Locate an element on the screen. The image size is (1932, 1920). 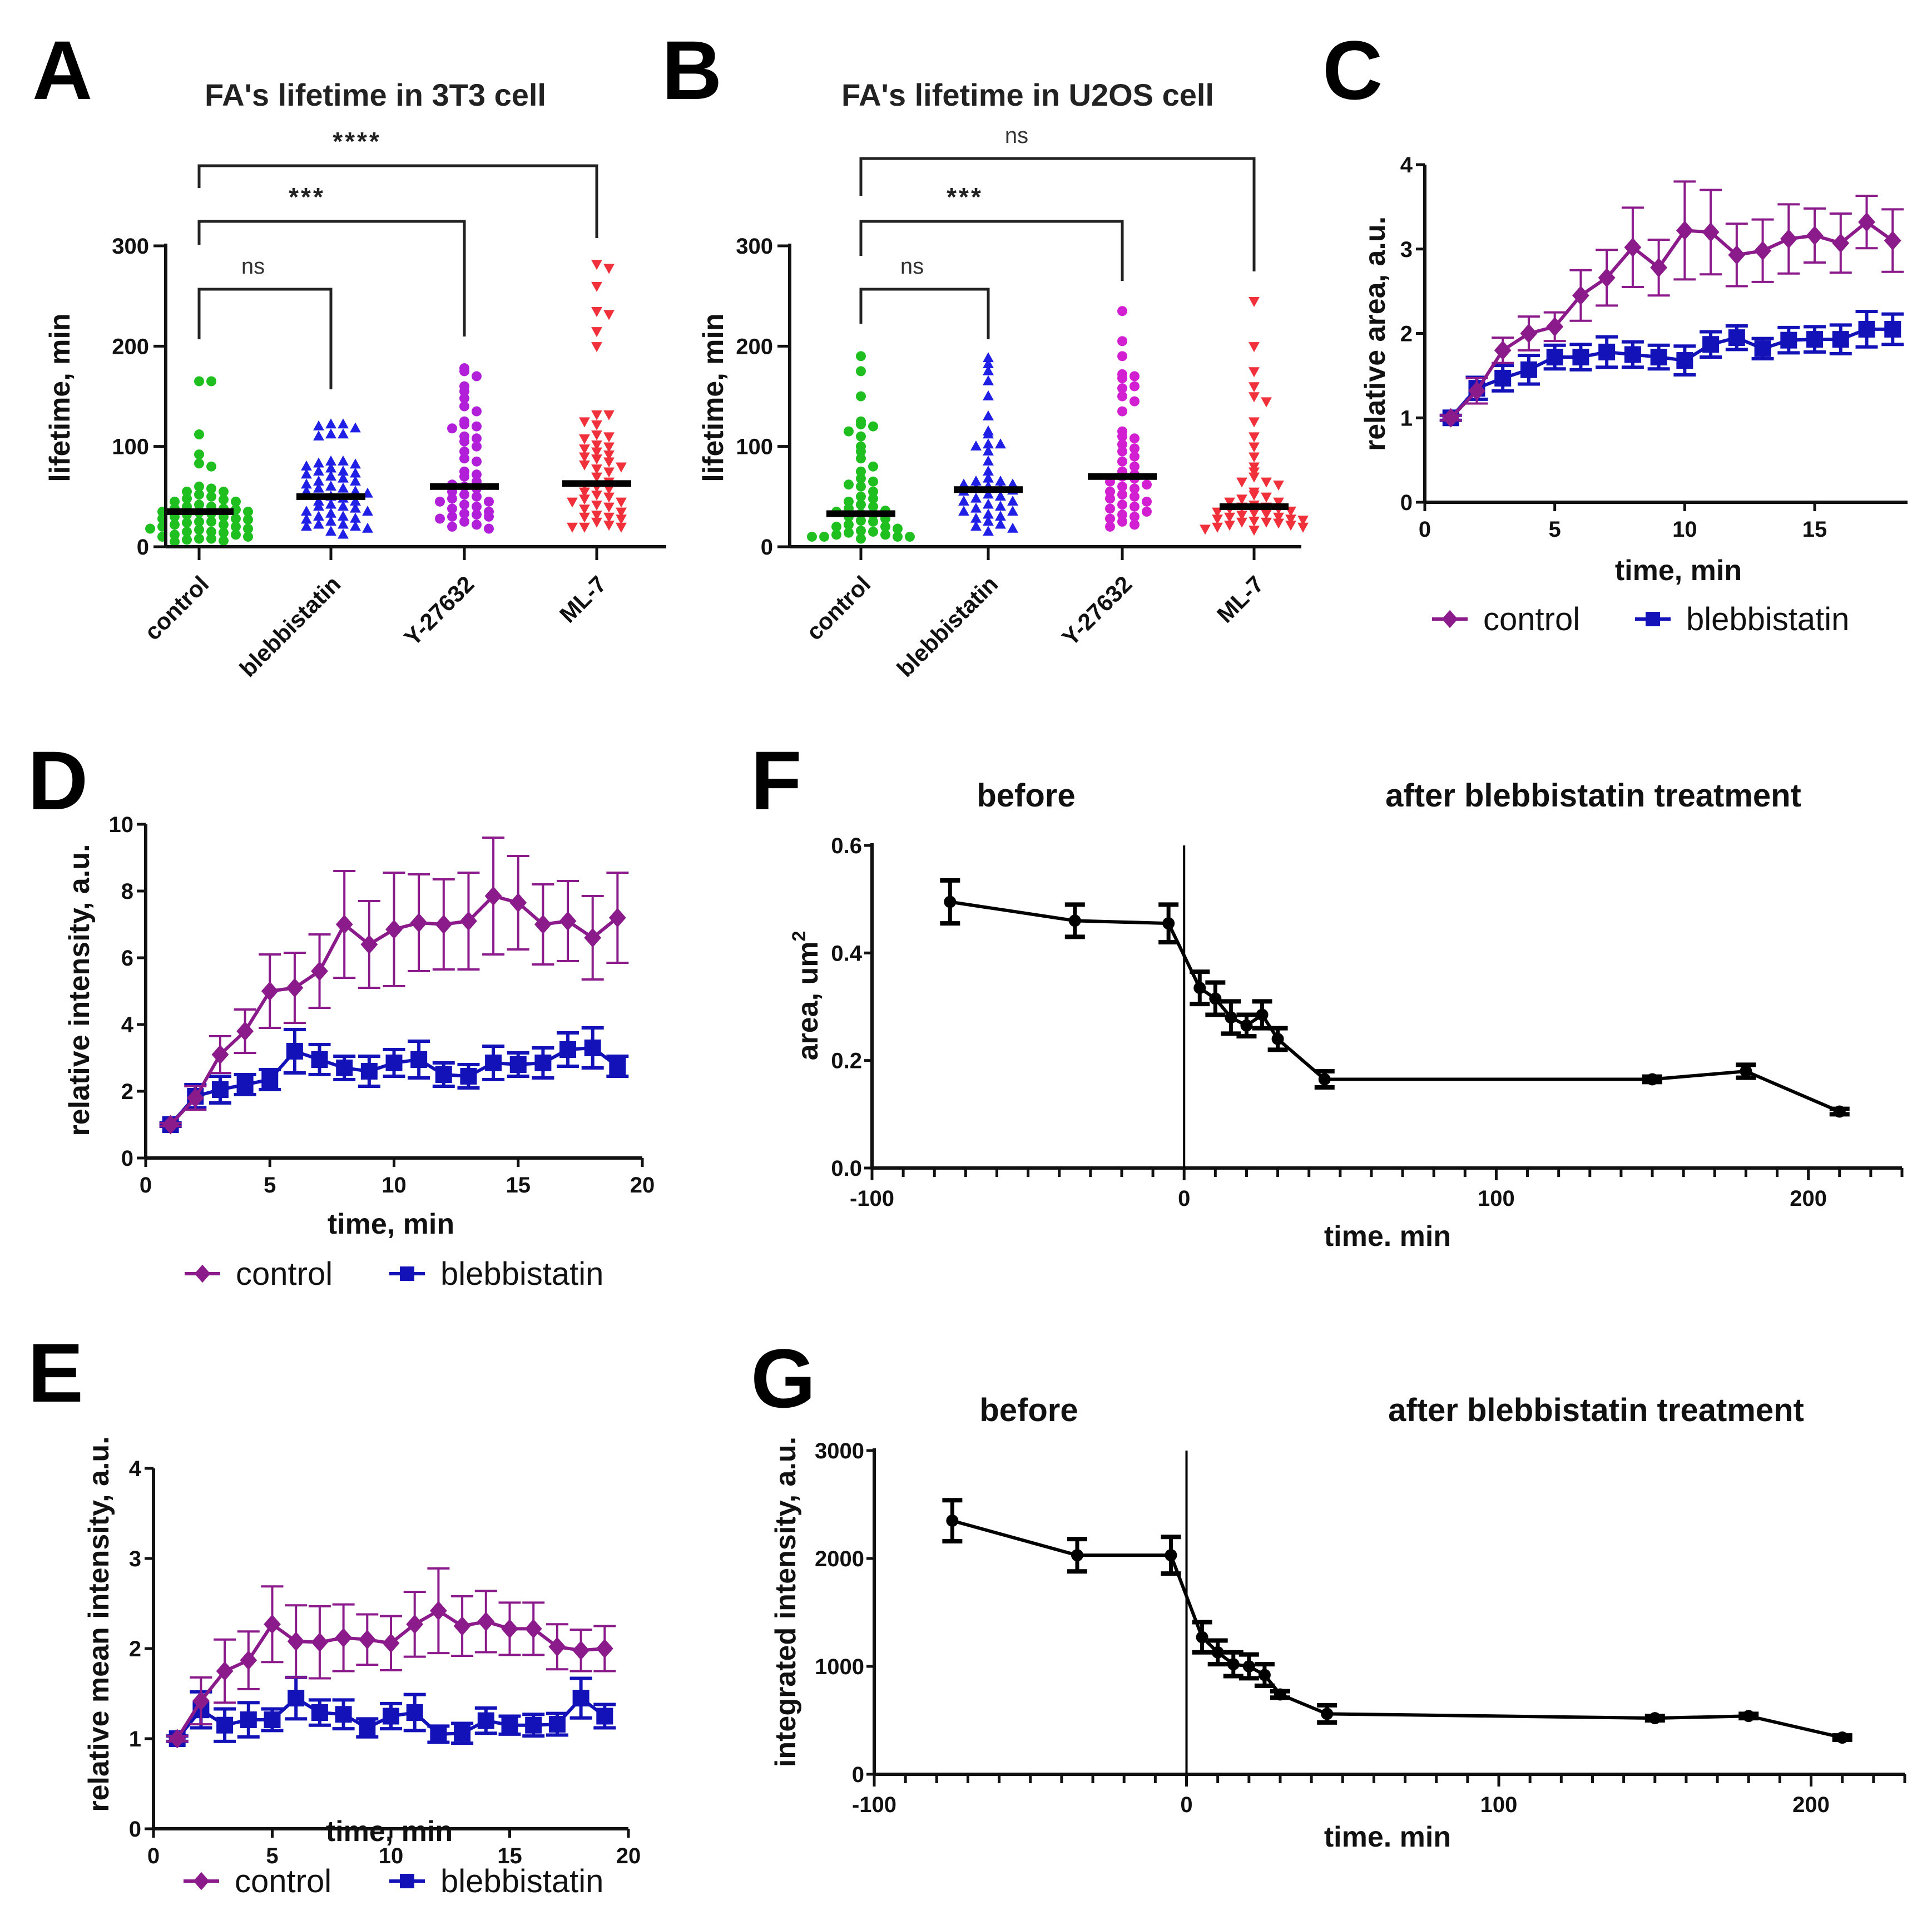
y-tick-label: 0 is located at coordinates (1406, 503).